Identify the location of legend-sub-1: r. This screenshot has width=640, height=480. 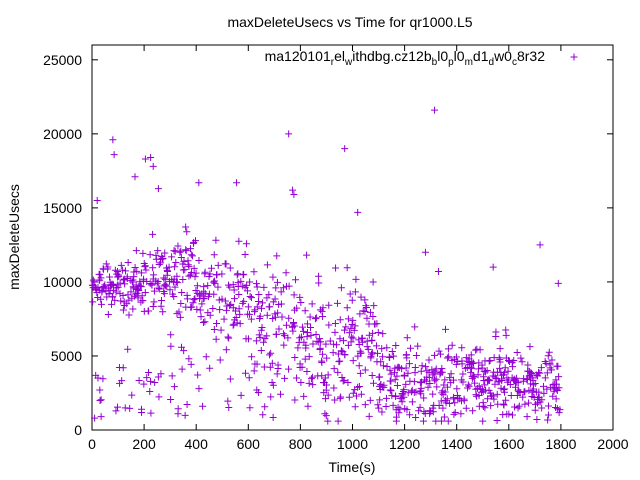
(333, 62).